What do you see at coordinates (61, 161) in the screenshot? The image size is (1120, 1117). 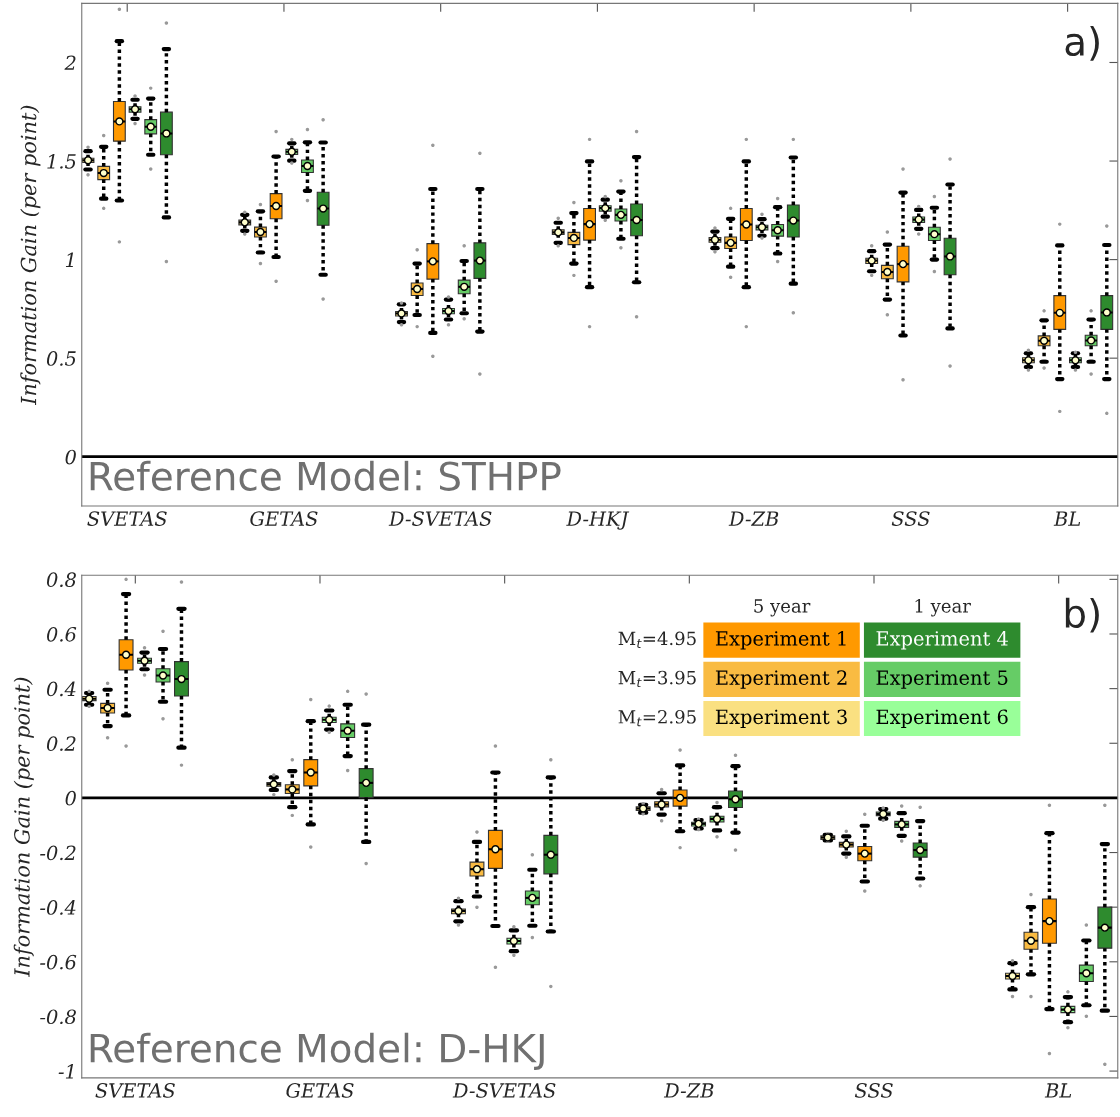 I see `y-tick-label: 1.5` at bounding box center [61, 161].